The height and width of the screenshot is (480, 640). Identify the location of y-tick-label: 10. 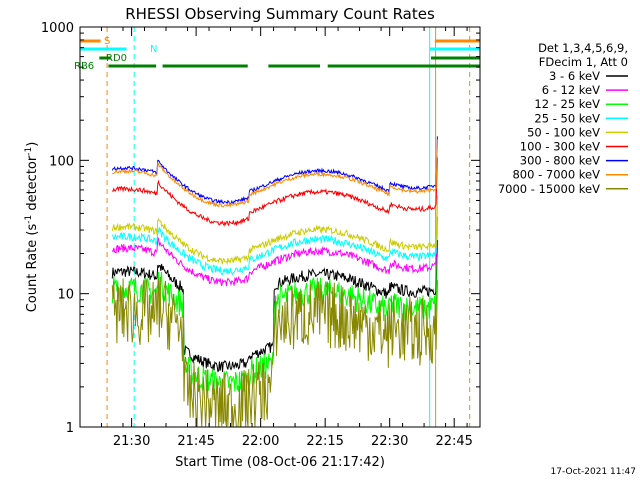
(65, 295).